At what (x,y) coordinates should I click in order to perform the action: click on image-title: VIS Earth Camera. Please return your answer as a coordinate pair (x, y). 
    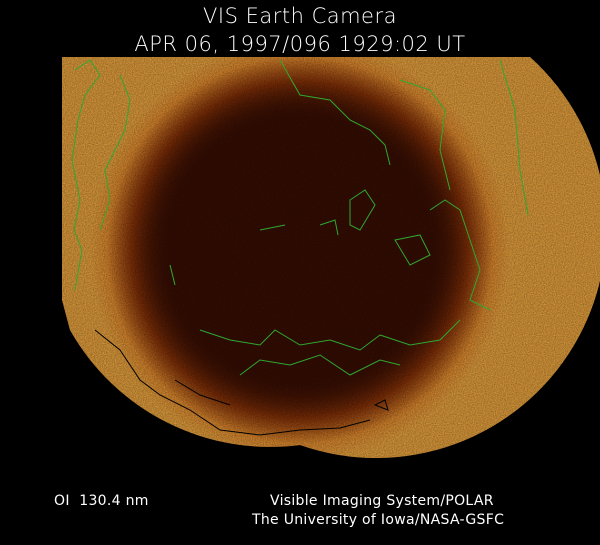
    Looking at the image, I should click on (300, 16).